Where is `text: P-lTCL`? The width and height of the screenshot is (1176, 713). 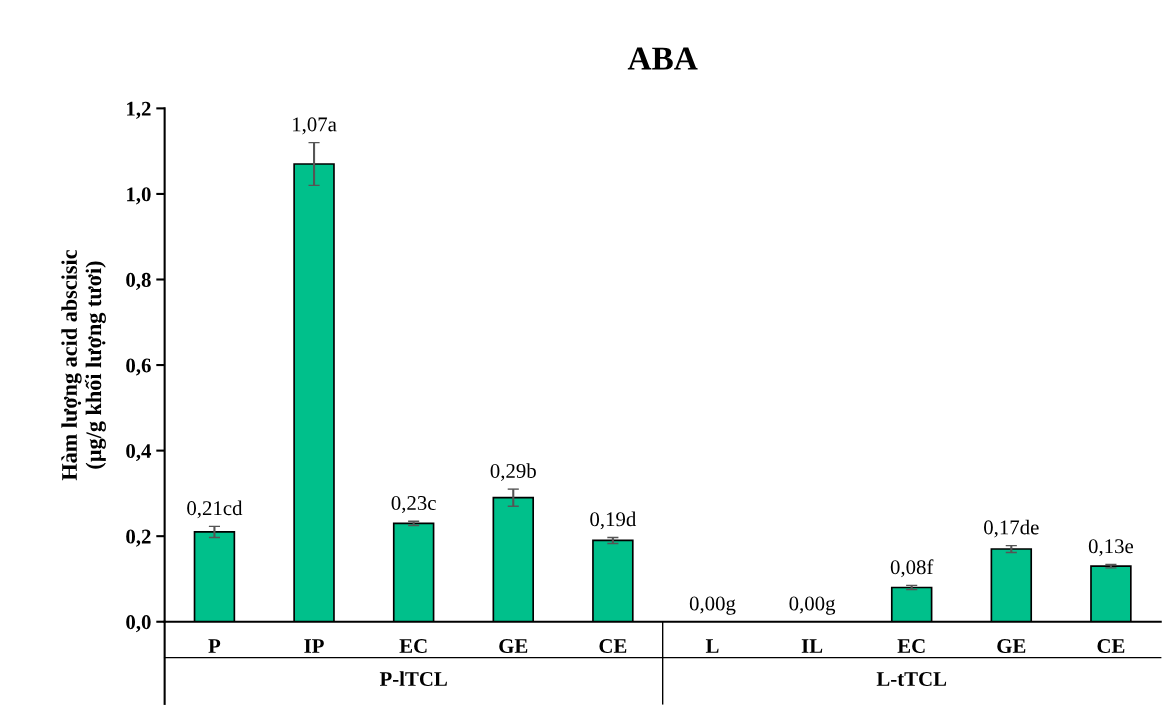 text: P-lTCL is located at coordinates (413, 678).